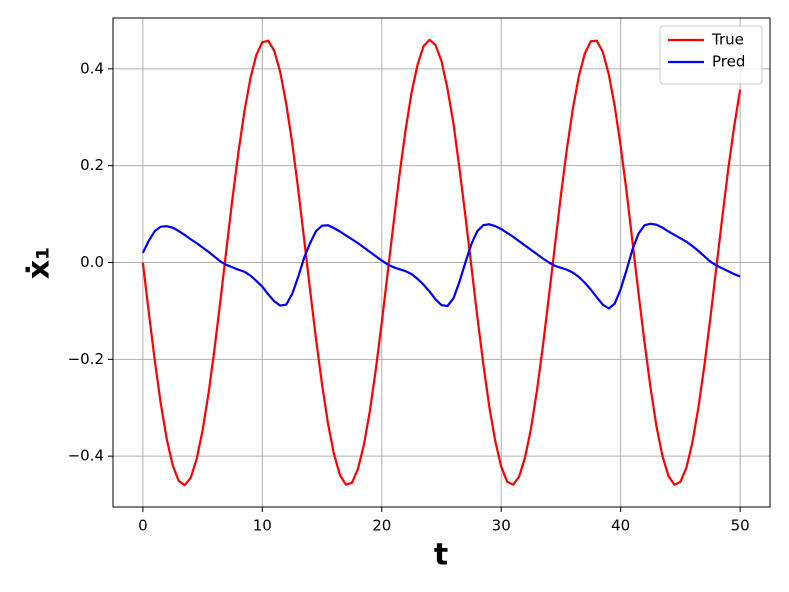 The height and width of the screenshot is (592, 789). Describe the element at coordinates (143, 526) in the screenshot. I see `x-tick-label: 0` at that location.